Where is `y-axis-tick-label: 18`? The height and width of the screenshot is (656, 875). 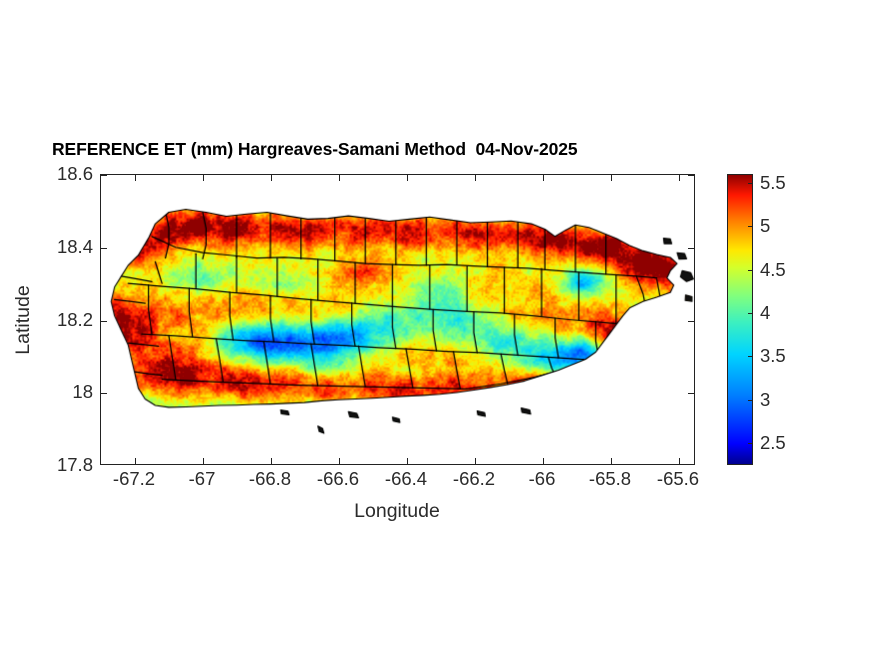 y-axis-tick-label: 18 is located at coordinates (82, 392).